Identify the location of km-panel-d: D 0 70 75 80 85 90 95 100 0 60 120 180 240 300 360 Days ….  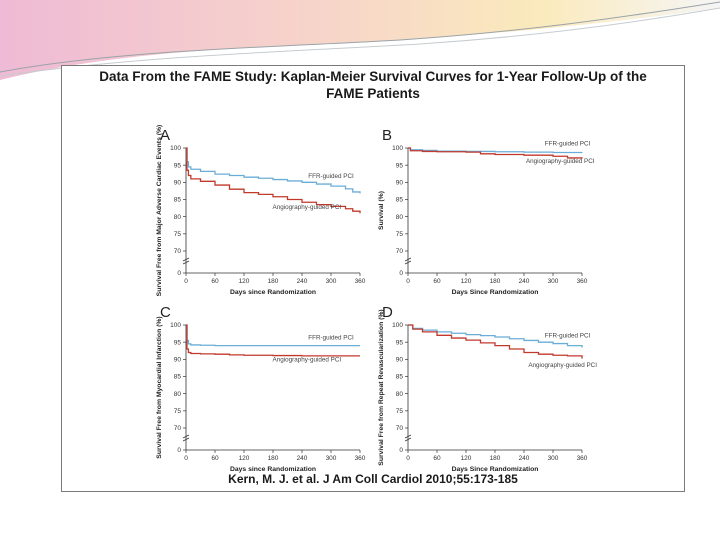
(487, 388).